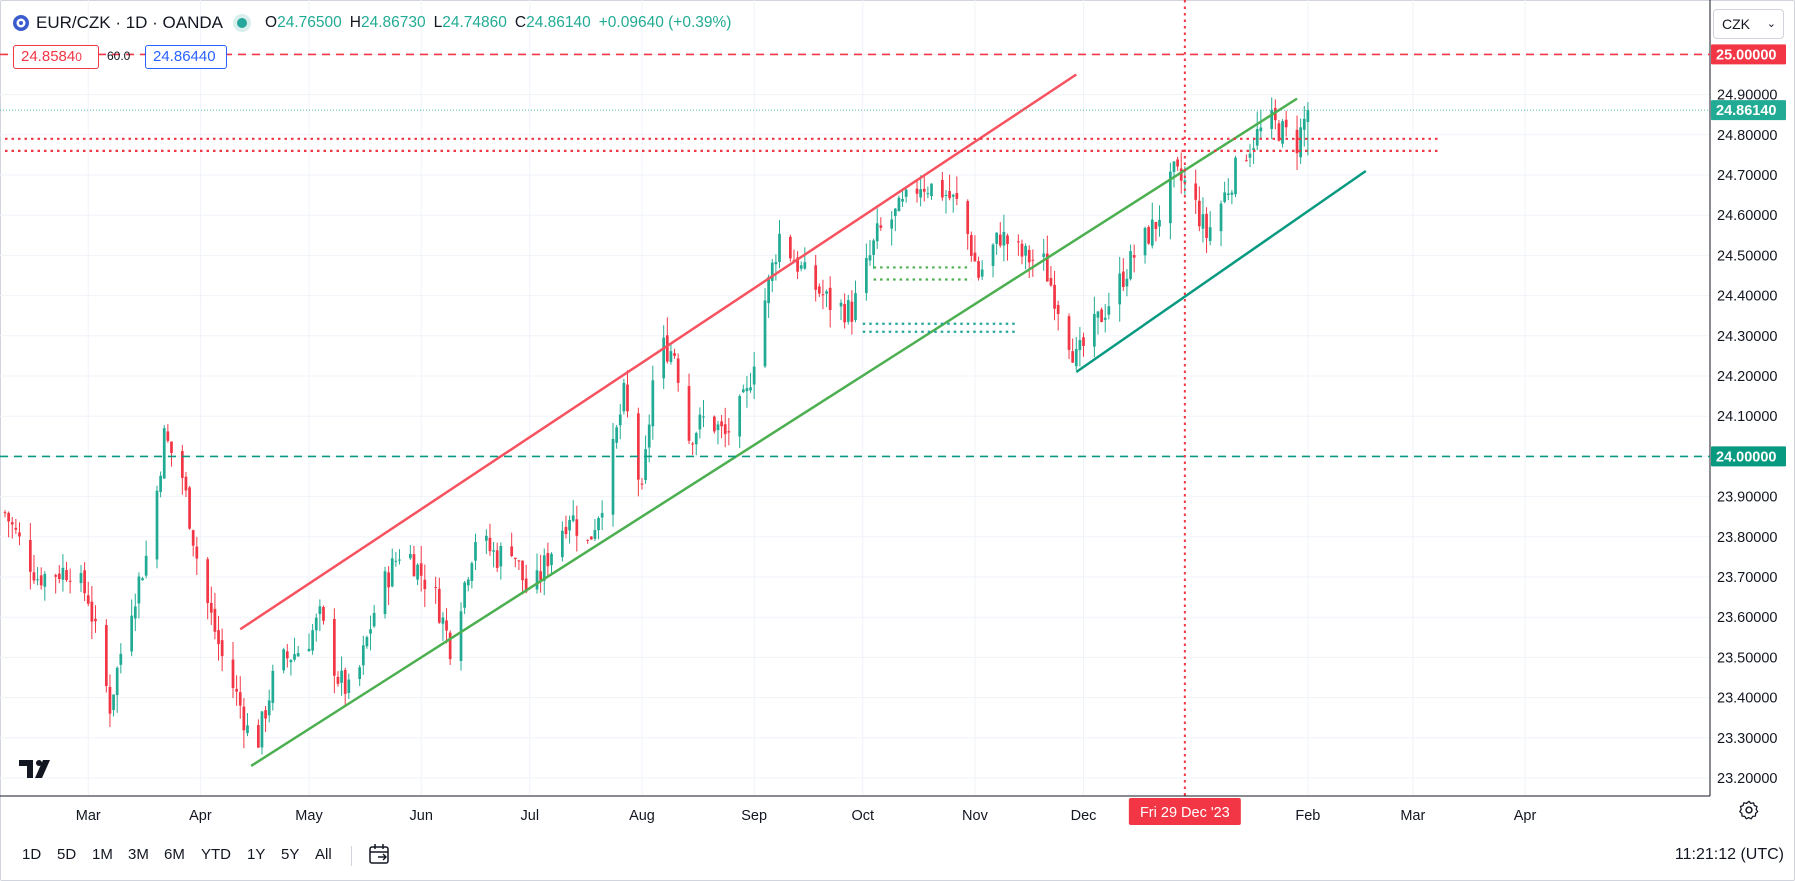 Image resolution: width=1795 pixels, height=881 pixels. Describe the element at coordinates (216, 854) in the screenshot. I see `range-ytd-button: YTD` at that location.